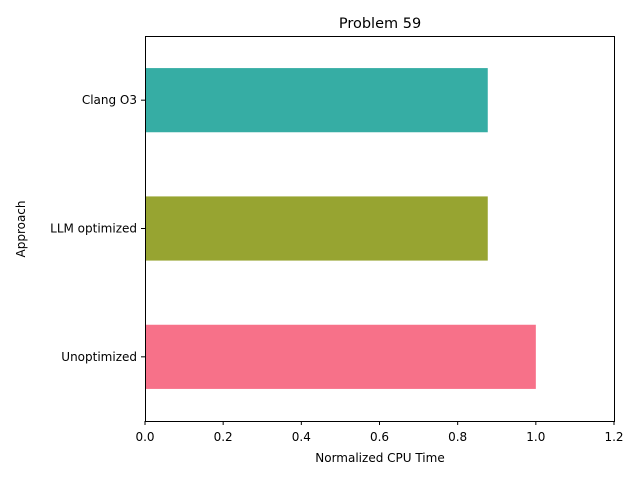 The image size is (640, 480). What do you see at coordinates (99, 357) in the screenshot?
I see `y-tick-label: Unoptimized` at bounding box center [99, 357].